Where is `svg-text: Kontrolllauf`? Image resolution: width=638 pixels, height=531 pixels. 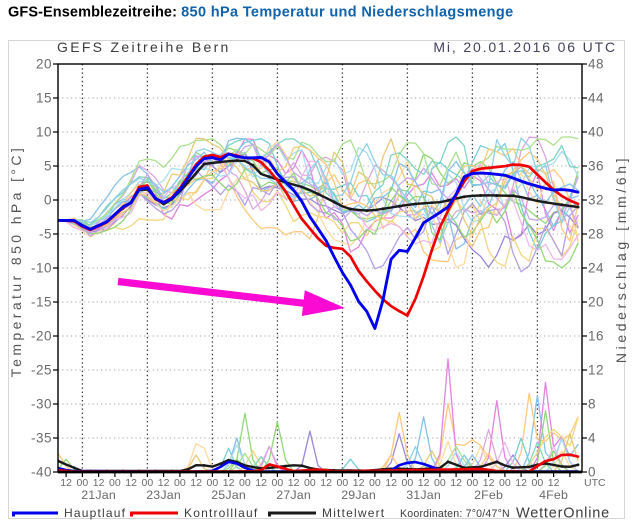 svg-text: Kontrolllauf is located at coordinates (221, 513).